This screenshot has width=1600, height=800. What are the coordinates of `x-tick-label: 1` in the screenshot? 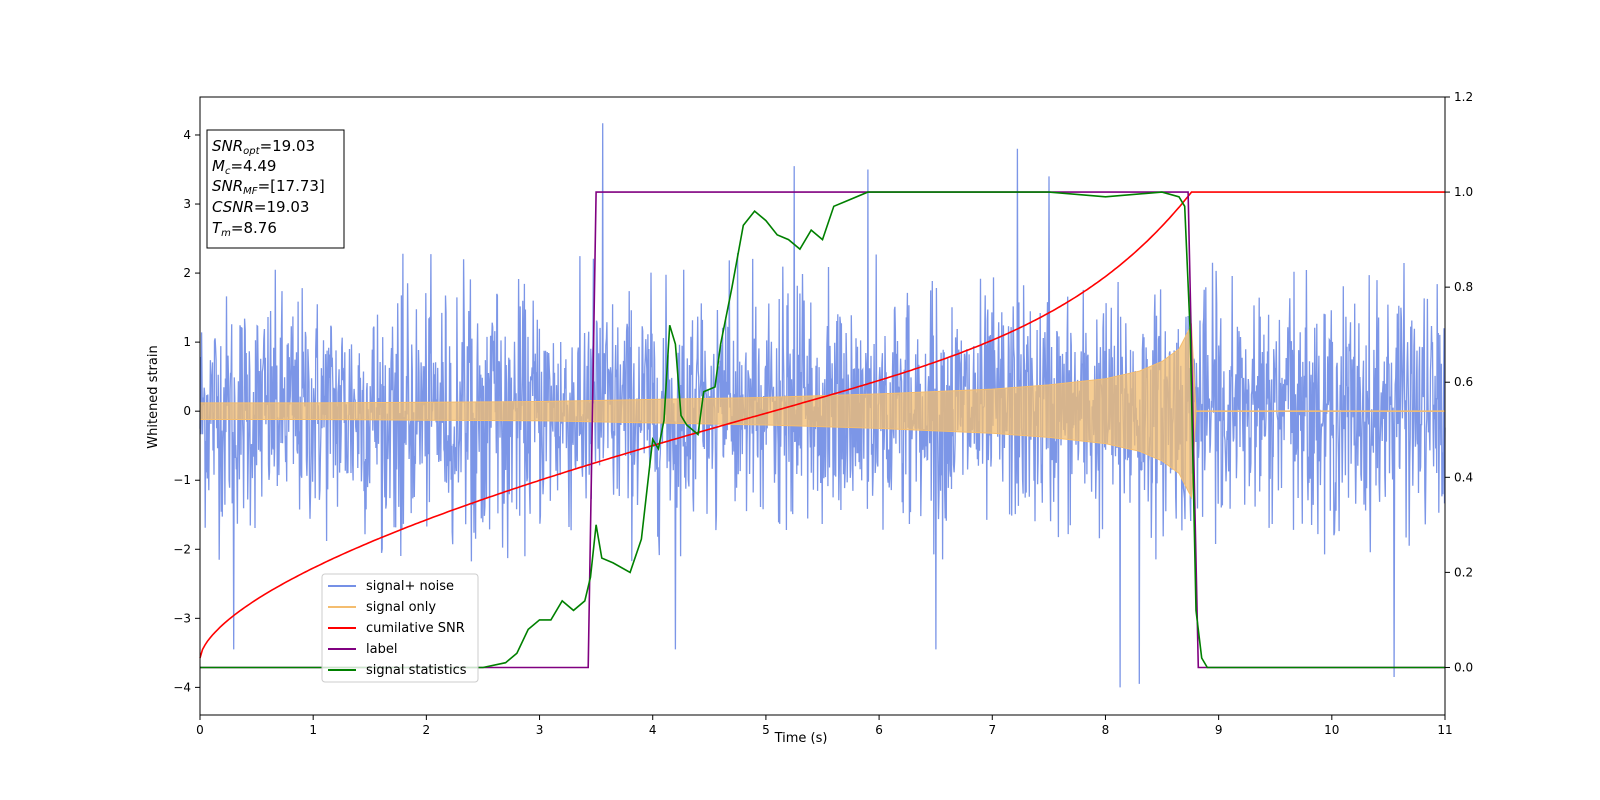 It's located at (313, 730).